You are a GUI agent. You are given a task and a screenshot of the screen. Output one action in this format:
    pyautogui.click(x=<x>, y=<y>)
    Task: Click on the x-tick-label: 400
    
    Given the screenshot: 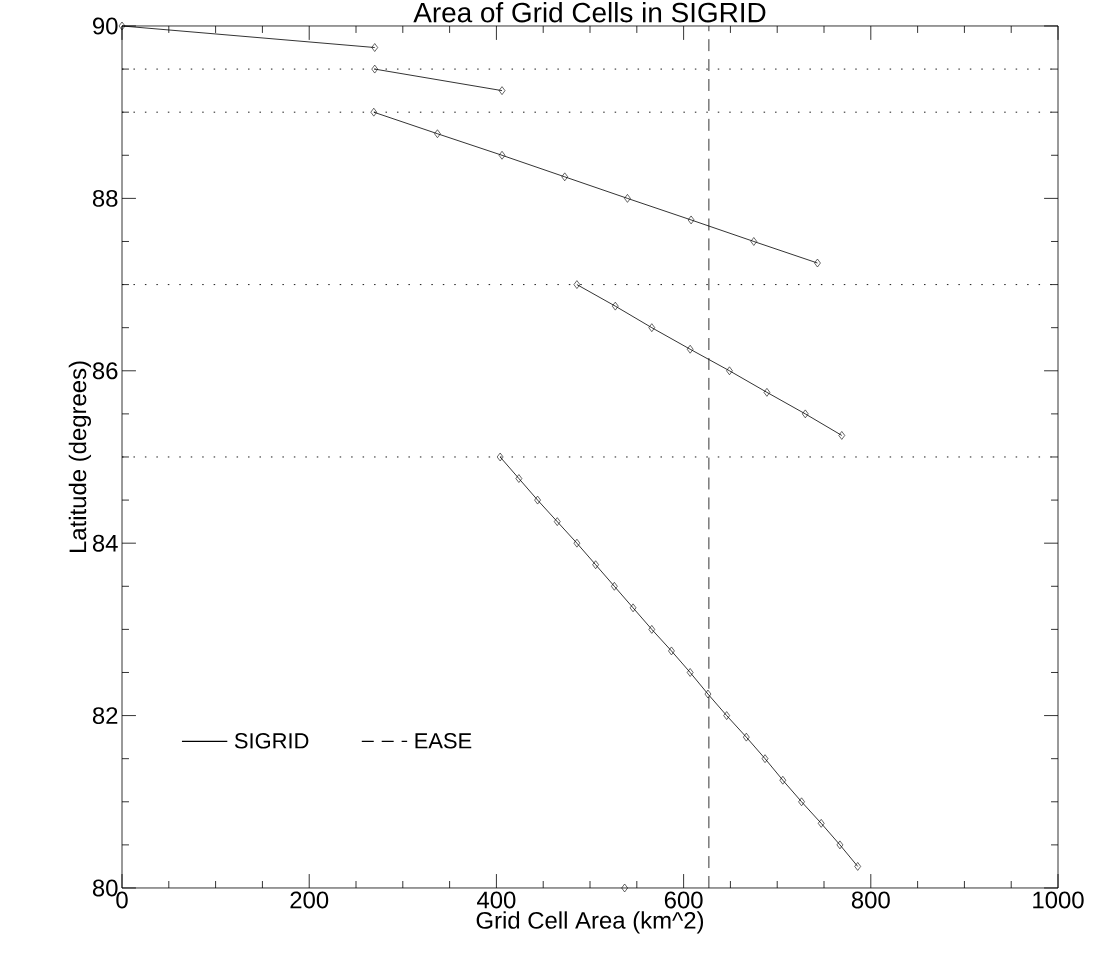 What is the action you would take?
    pyautogui.click(x=496, y=900)
    